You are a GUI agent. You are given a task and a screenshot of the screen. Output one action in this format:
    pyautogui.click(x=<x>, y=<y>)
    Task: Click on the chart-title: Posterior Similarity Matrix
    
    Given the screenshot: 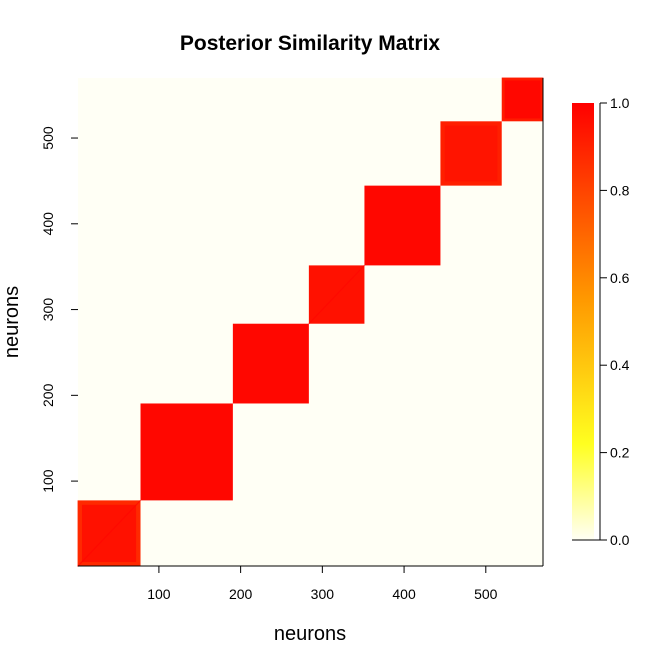 What is the action you would take?
    pyautogui.click(x=310, y=43)
    